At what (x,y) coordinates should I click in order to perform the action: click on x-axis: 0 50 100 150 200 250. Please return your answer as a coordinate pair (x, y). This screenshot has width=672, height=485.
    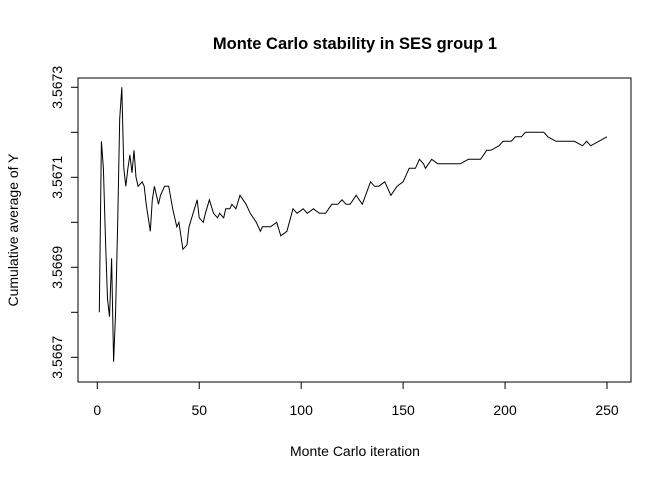
    Looking at the image, I should click on (356, 399).